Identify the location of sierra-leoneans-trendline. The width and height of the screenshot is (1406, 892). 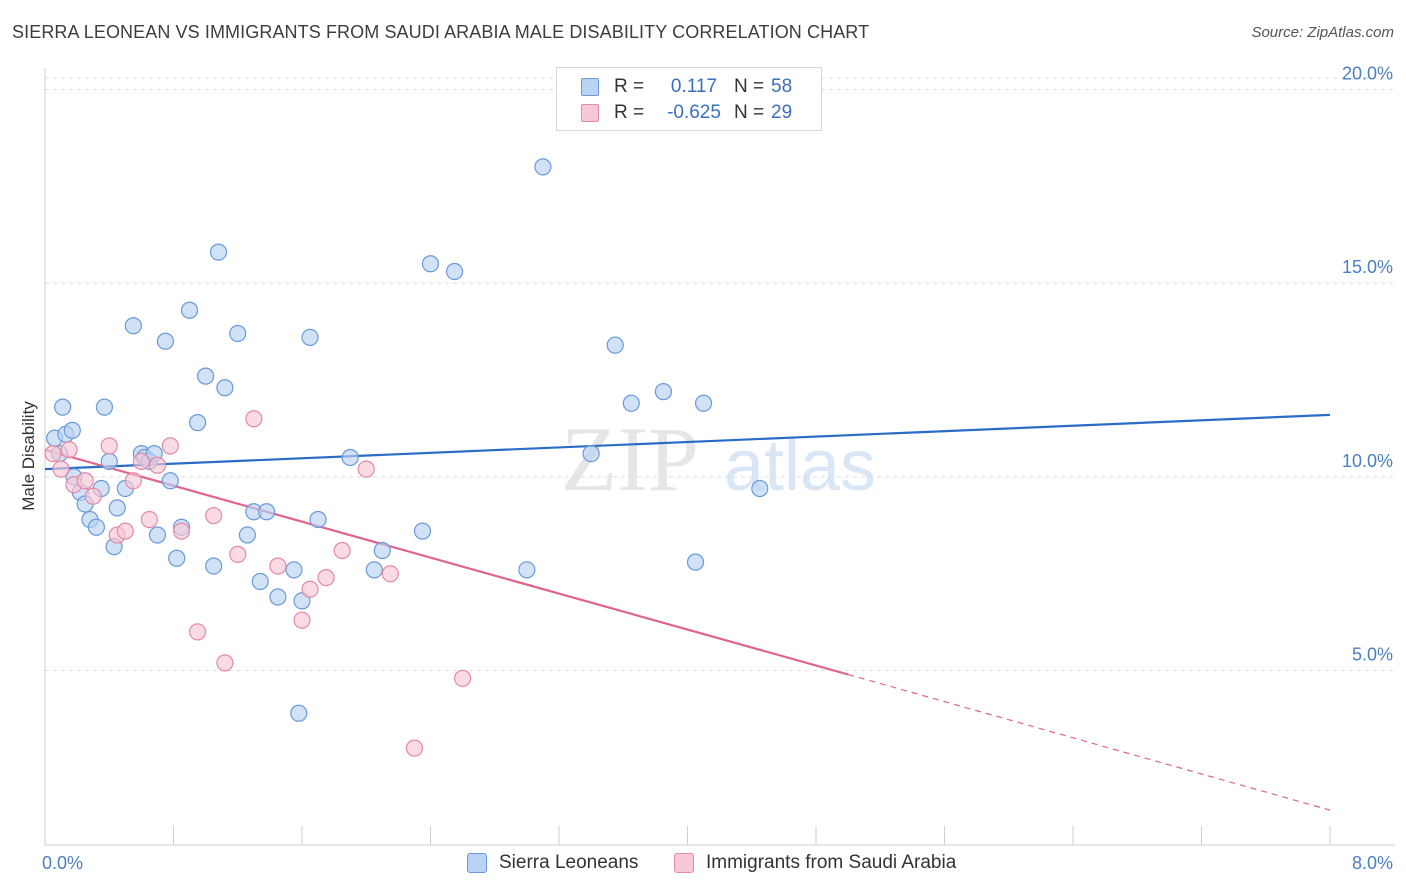
(687, 442).